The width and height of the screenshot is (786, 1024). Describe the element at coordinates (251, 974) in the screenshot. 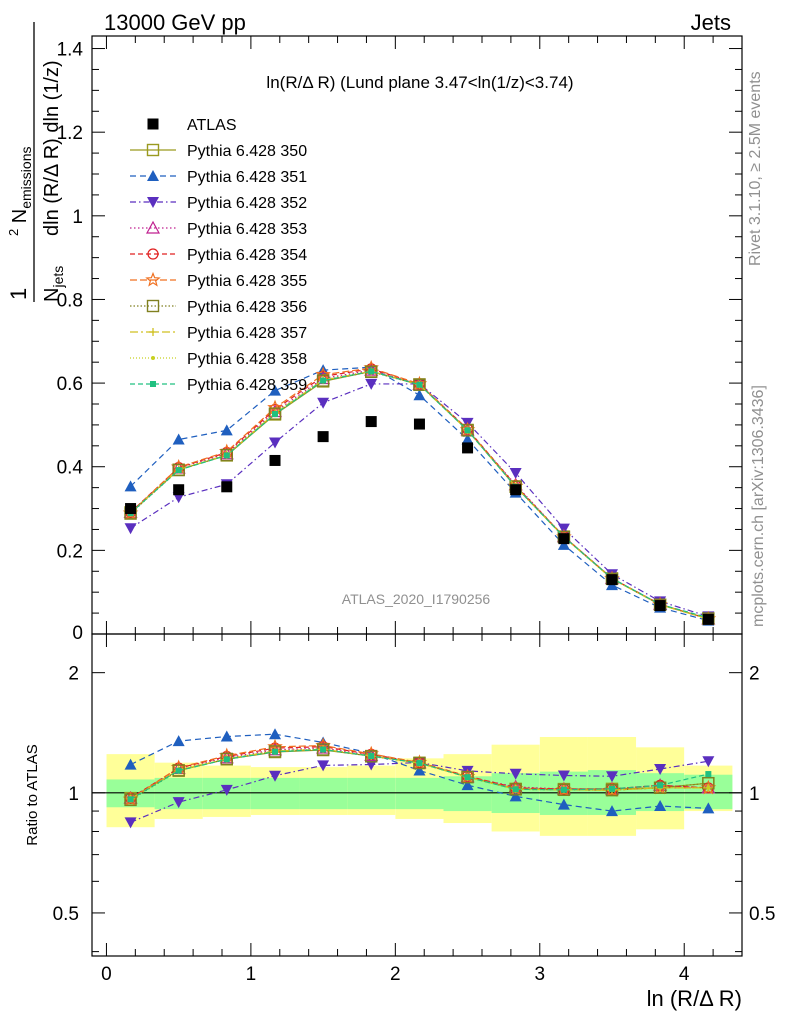

I see `x-tick-label: 1` at that location.